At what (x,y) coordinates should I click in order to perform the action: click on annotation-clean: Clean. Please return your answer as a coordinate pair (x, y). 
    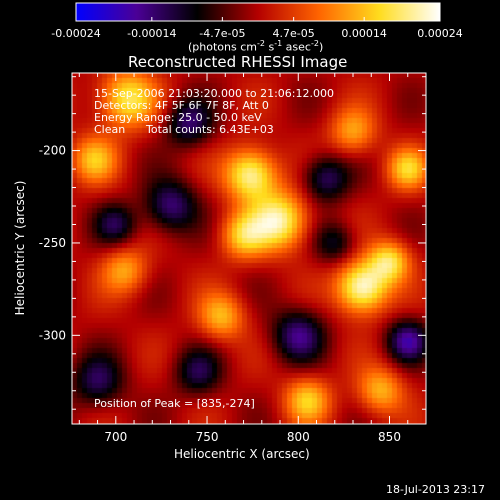
    Looking at the image, I should click on (110, 129).